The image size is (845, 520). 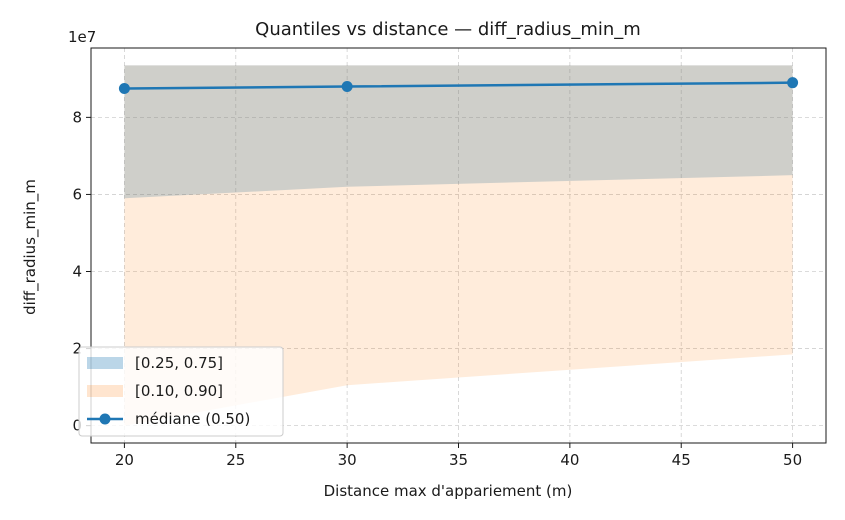 I want to click on x-tick-label: 35, so click(x=458, y=460).